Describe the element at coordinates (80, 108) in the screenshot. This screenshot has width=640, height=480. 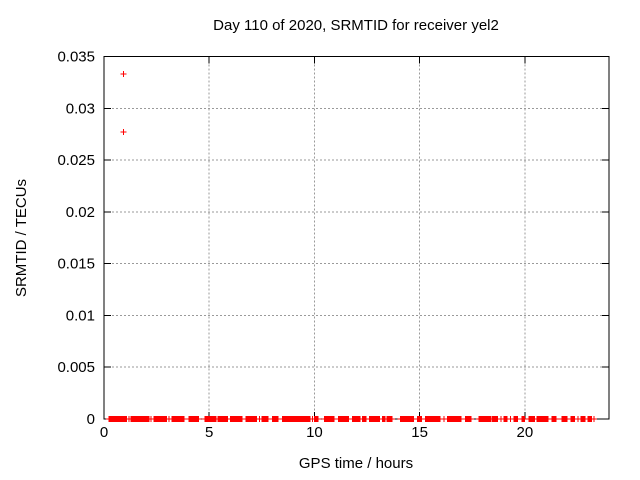
I see `y-tick-label: 0.03` at that location.